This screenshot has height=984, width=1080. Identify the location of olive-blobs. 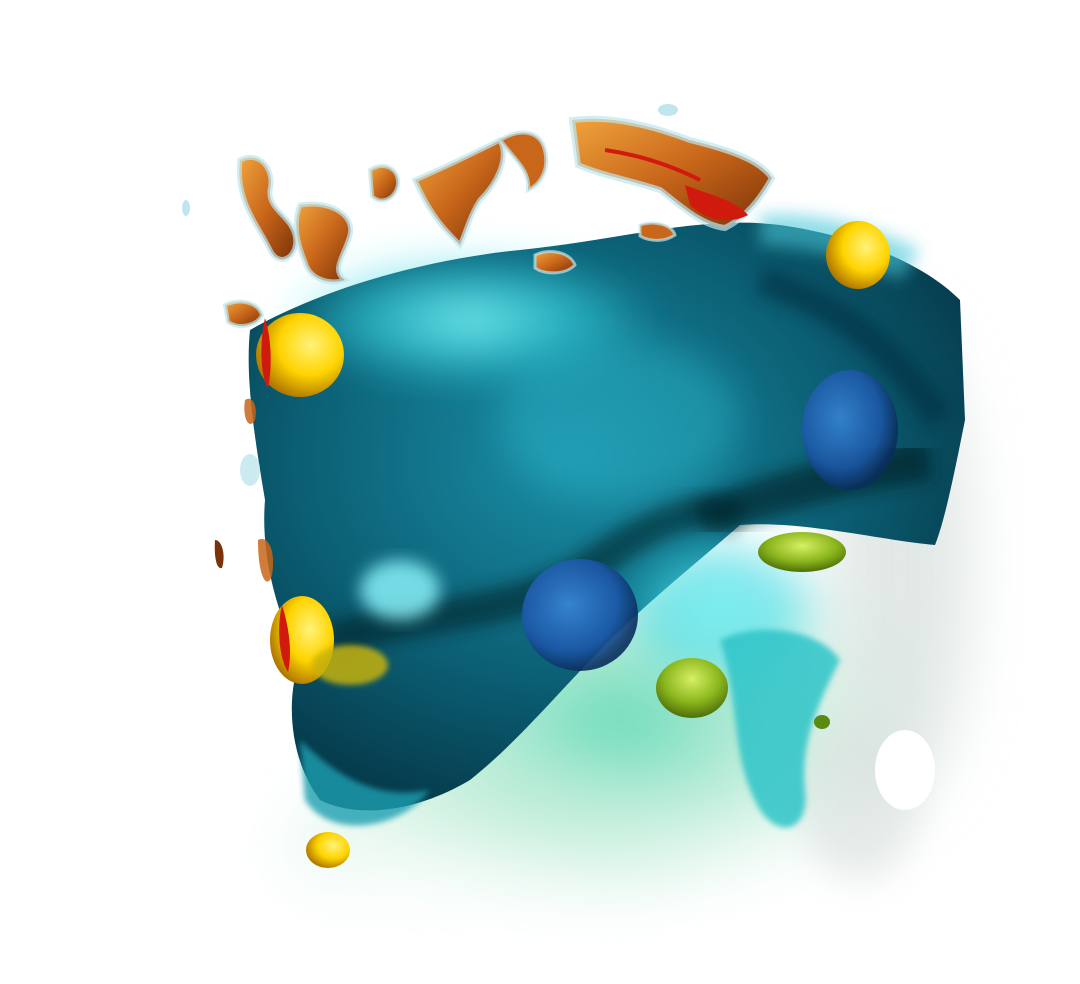
(751, 630).